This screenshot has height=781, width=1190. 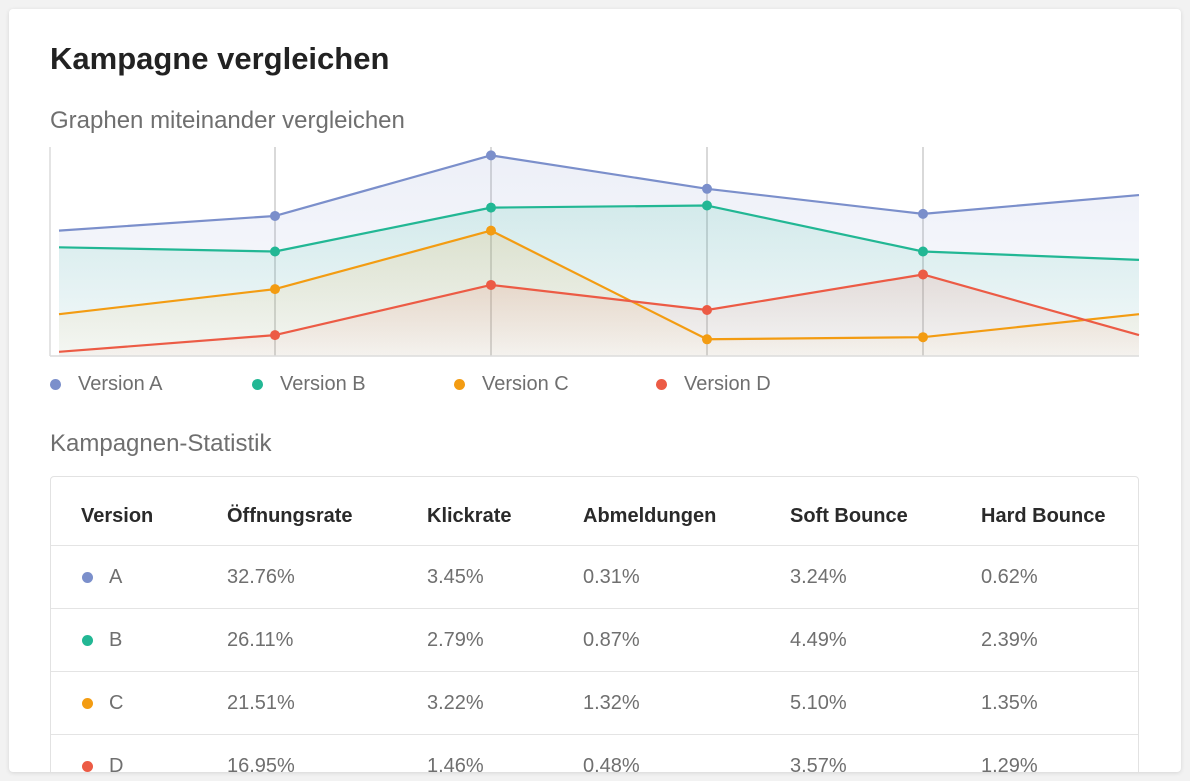 I want to click on series-area-version-d, so click(x=599, y=315).